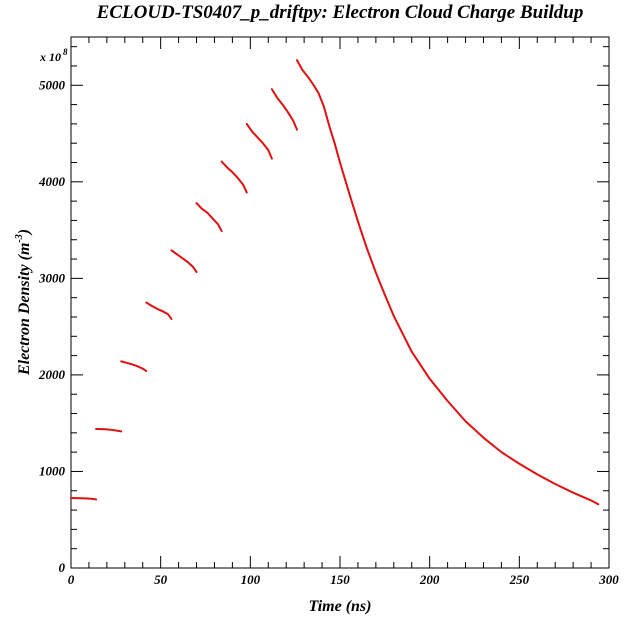 Image resolution: width=630 pixels, height=617 pixels. Describe the element at coordinates (50, 57) in the screenshot. I see `y-multiplier-base: x 10` at that location.